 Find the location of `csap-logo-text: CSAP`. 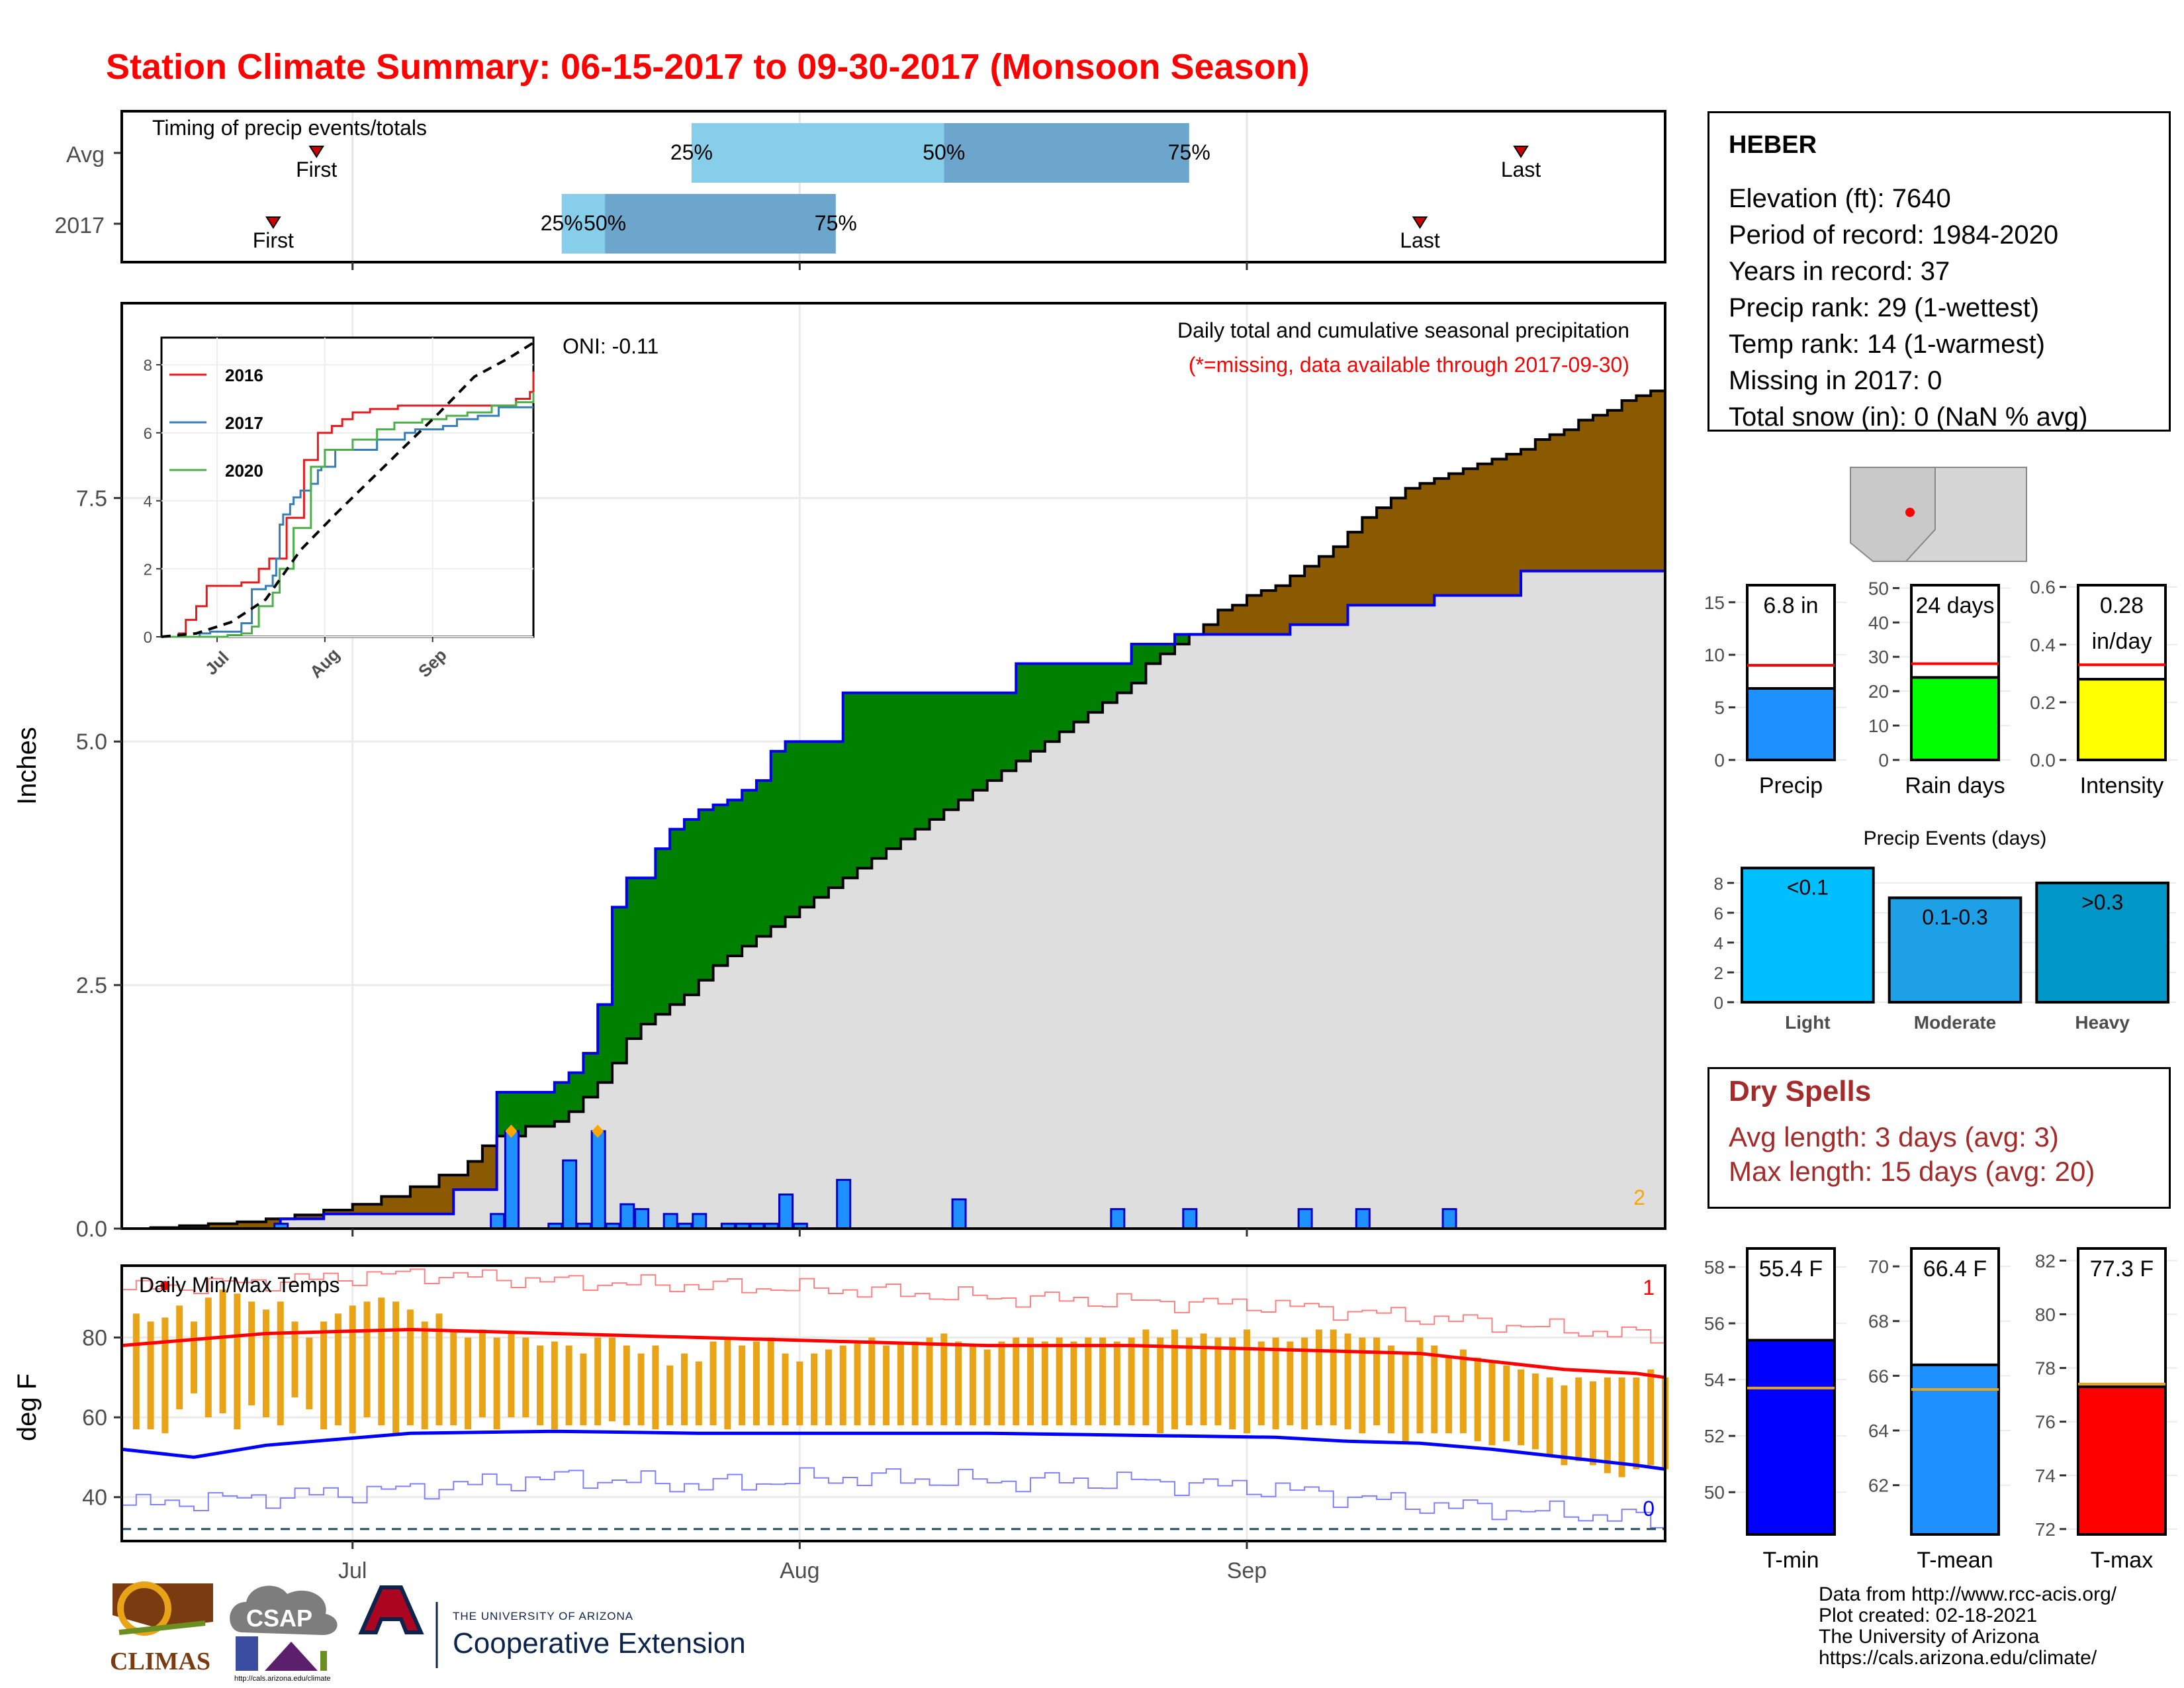

csap-logo-text: CSAP is located at coordinates (279, 1618).